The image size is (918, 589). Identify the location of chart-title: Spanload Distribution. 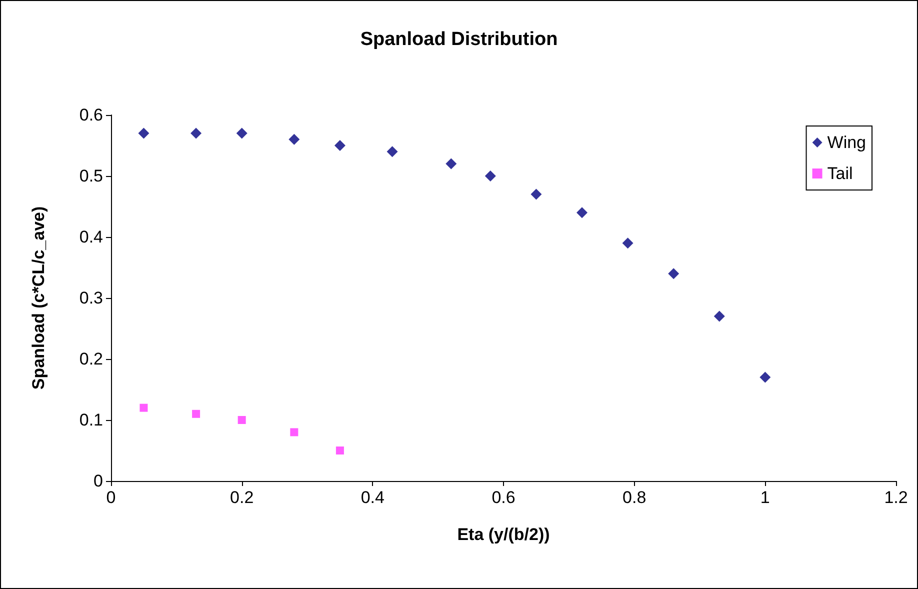
(459, 39).